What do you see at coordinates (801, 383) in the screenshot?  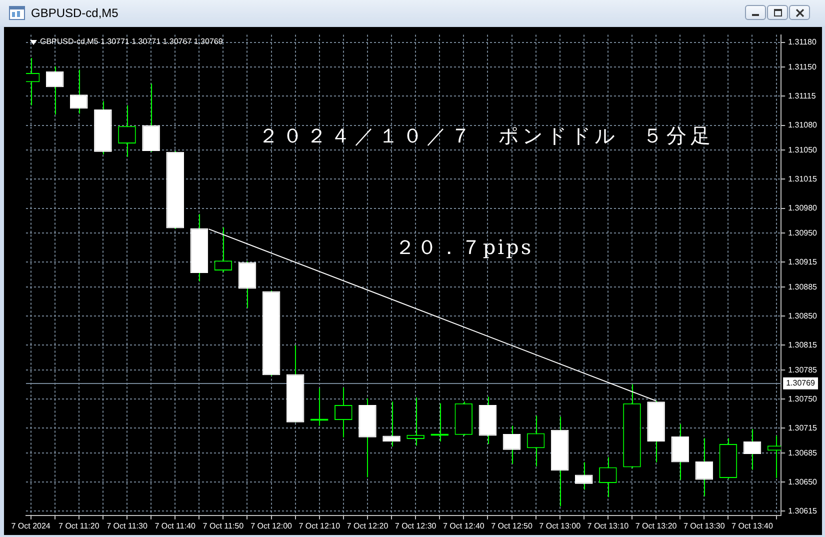 I see `ref-line-label: 1.30769` at bounding box center [801, 383].